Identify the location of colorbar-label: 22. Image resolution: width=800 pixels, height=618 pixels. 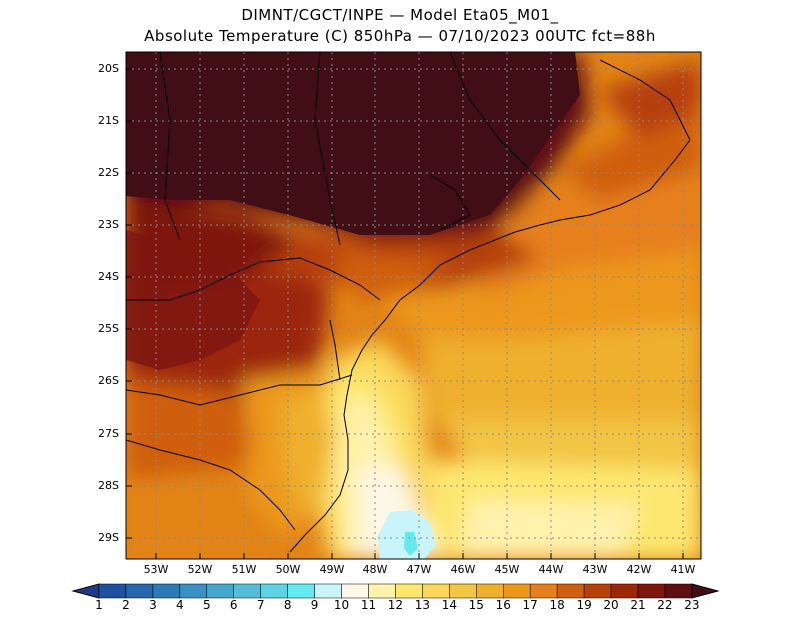
(665, 605).